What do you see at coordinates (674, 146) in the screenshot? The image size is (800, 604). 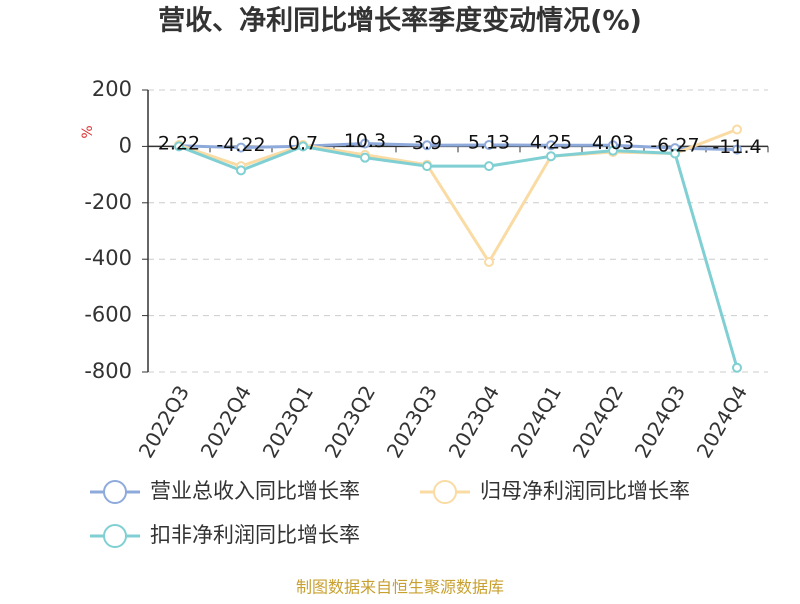 I see `data-label: -6.27` at bounding box center [674, 146].